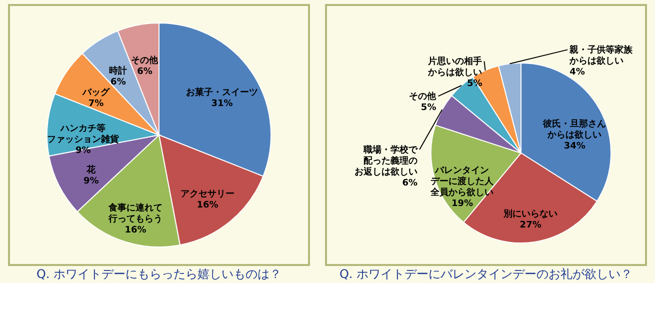 The height and width of the screenshot is (319, 672). What do you see at coordinates (96, 92) in the screenshot?
I see `slice-label: バッグ` at bounding box center [96, 92].